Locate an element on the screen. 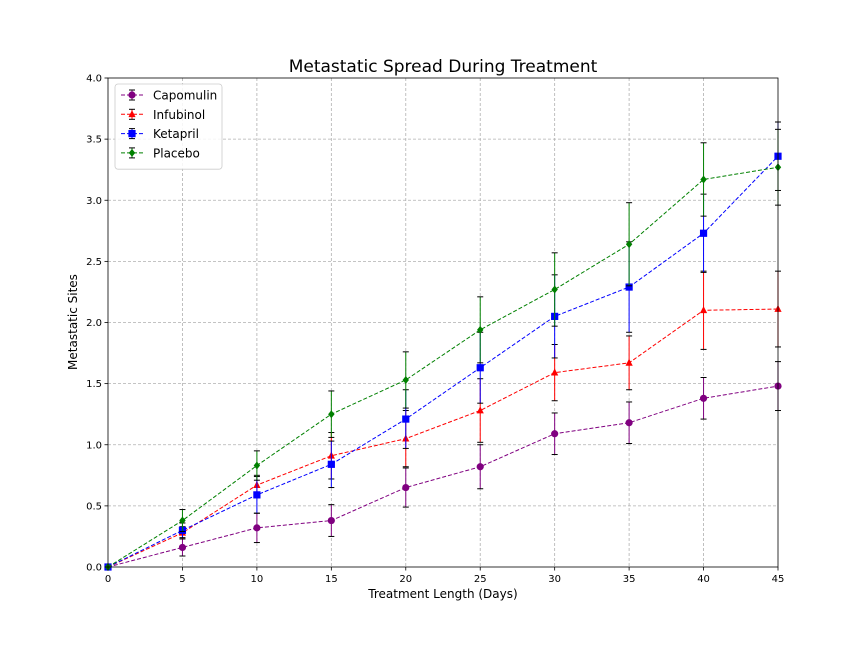 The image size is (864, 648). y-tick-label: 2.5 is located at coordinates (94, 262).